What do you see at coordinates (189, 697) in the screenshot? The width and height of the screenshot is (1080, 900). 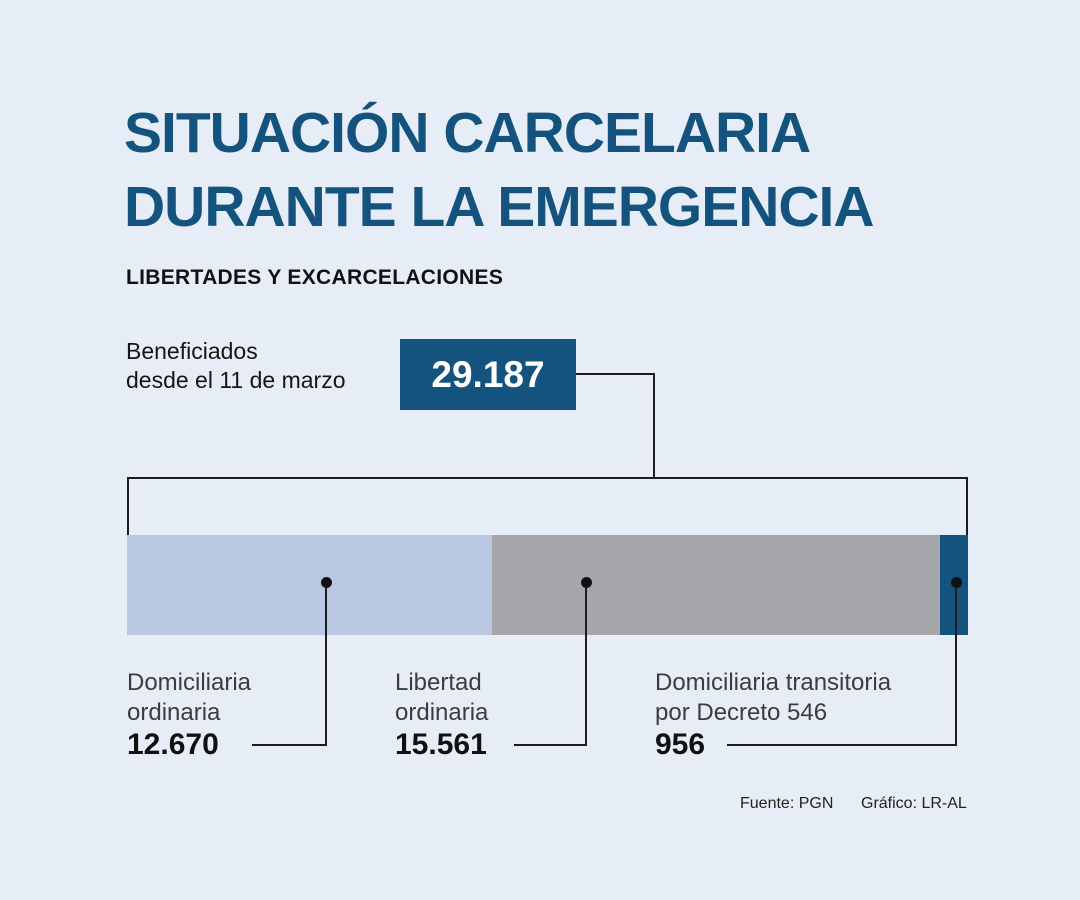 I see `segment-label-1: Domiciliaria ordinaria` at bounding box center [189, 697].